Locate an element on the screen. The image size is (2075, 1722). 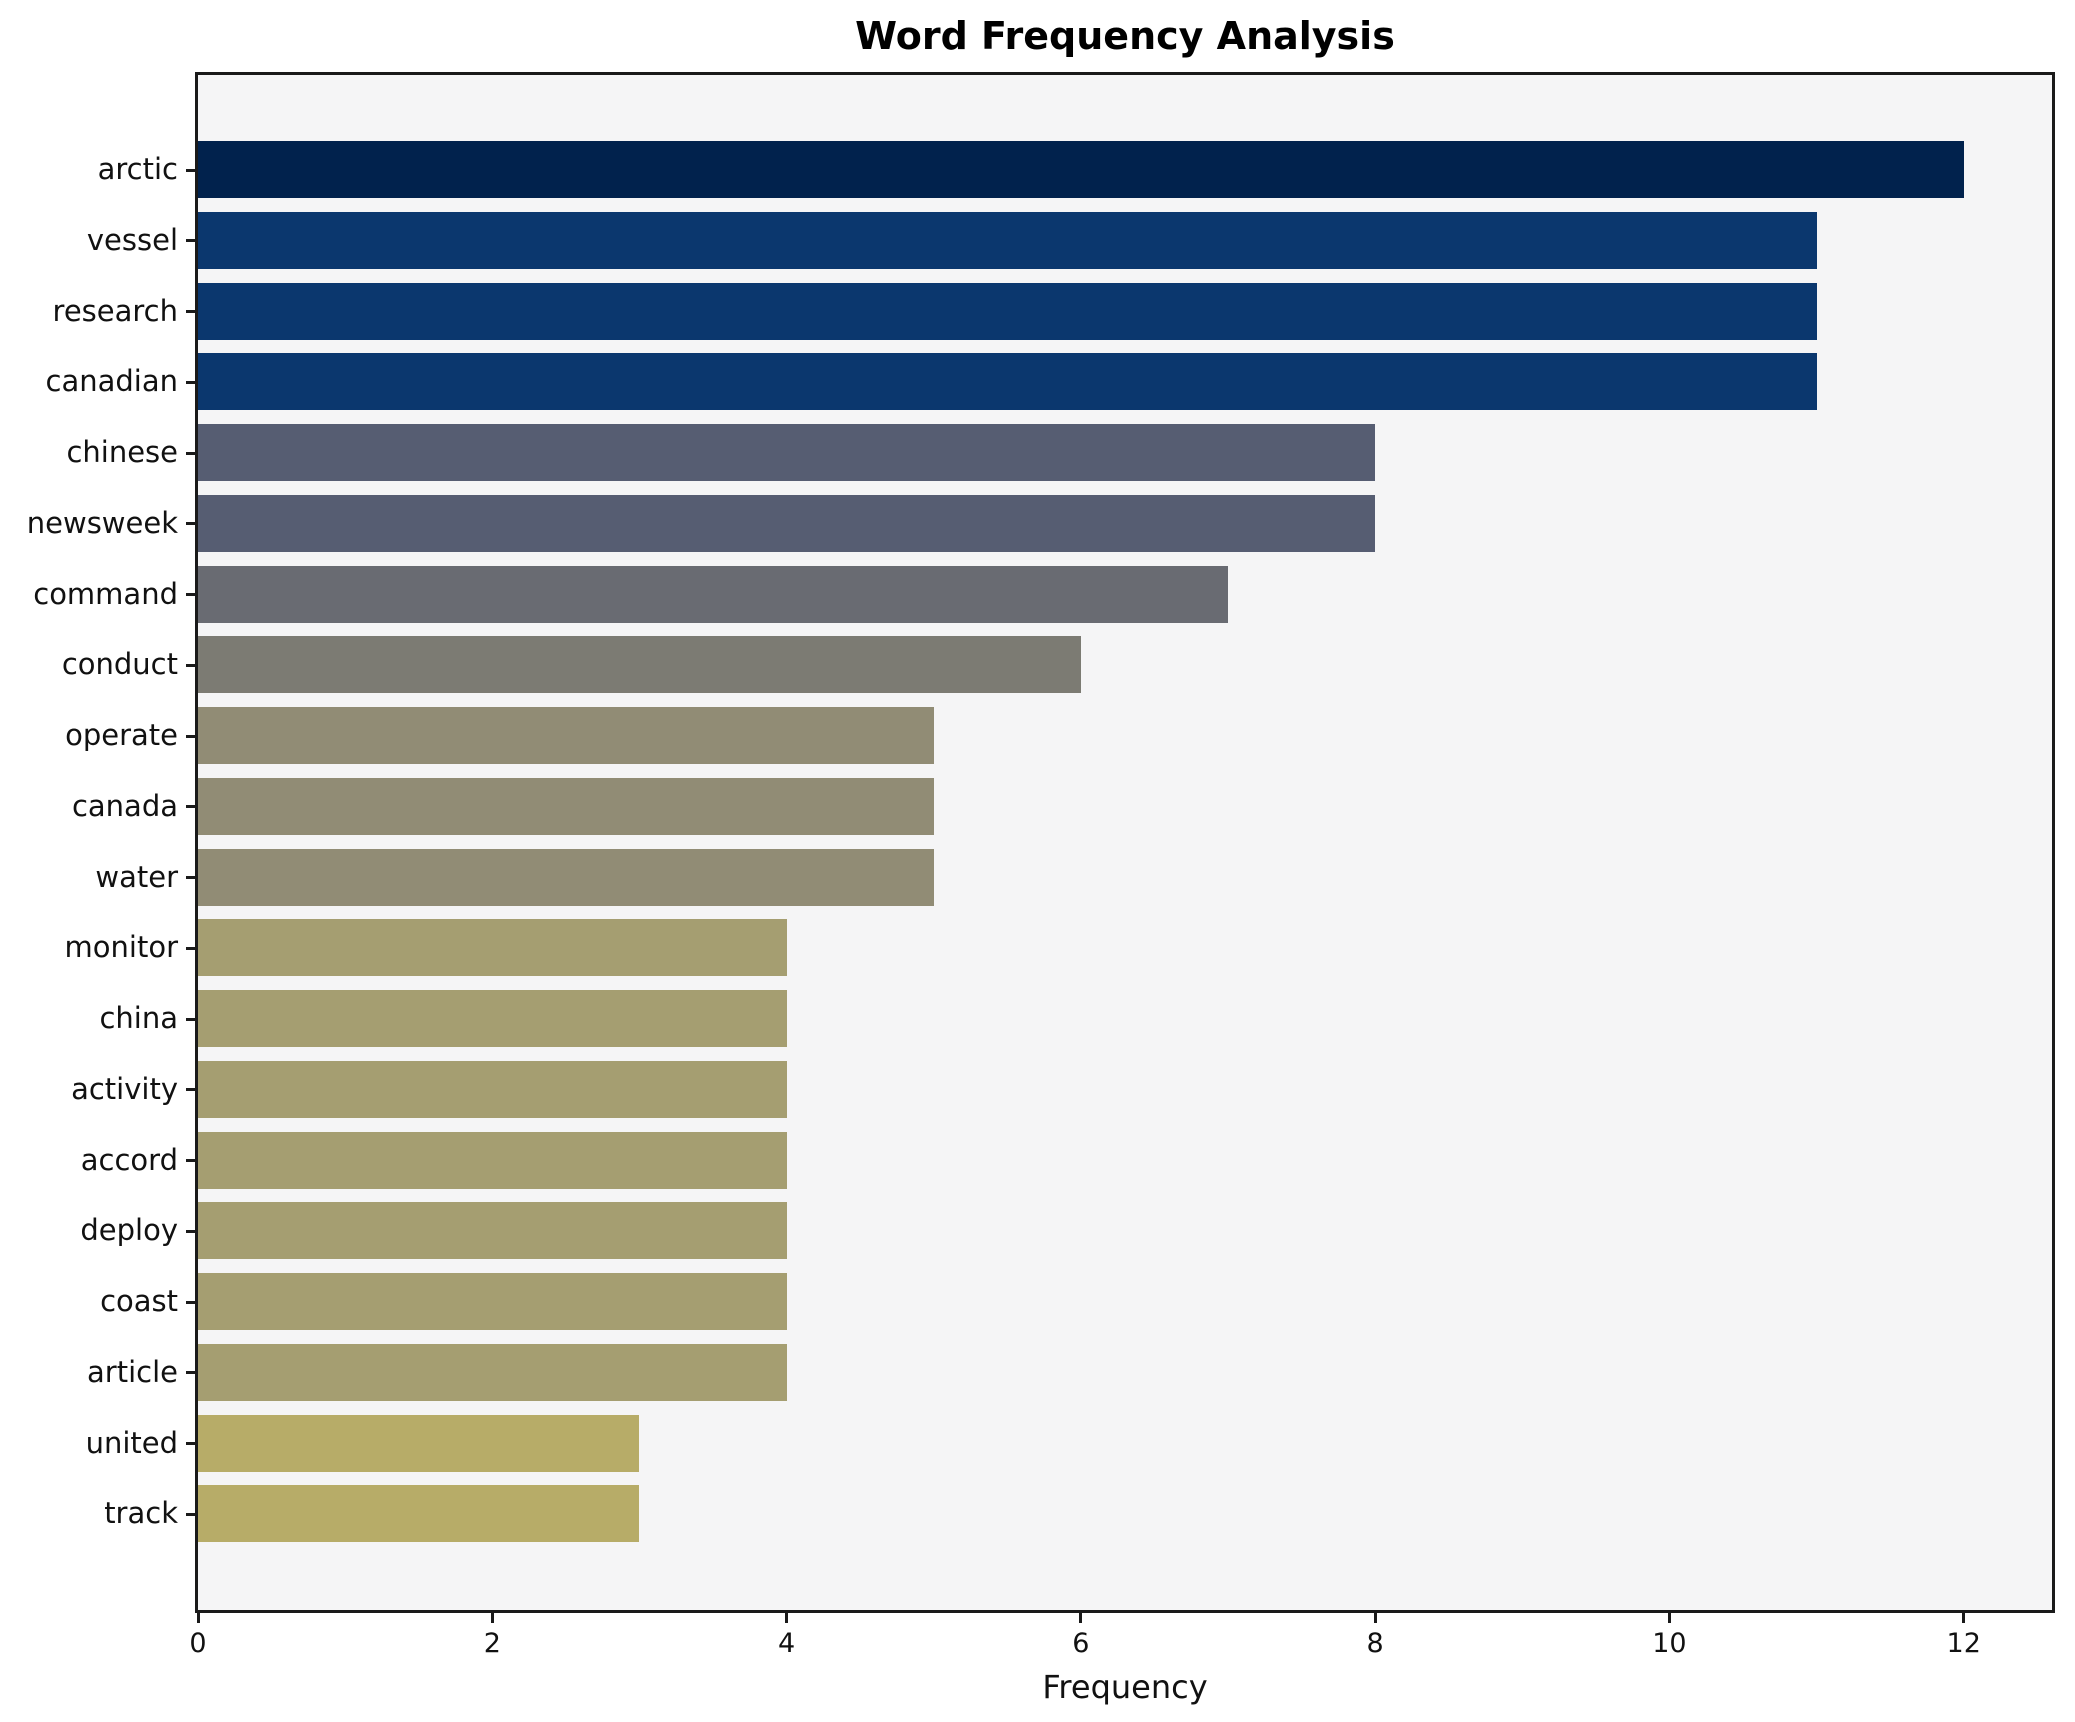
y-label-chinese: chinese is located at coordinates (122, 452).